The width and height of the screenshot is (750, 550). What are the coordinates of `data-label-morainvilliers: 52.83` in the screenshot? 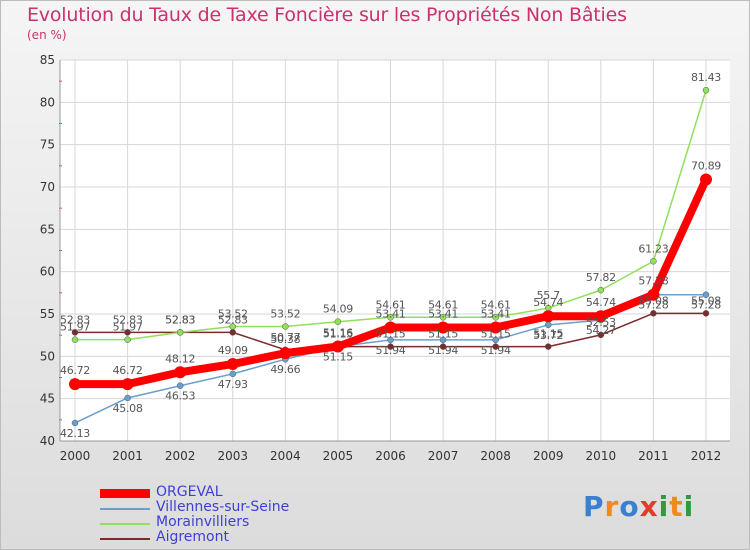 It's located at (180, 319).